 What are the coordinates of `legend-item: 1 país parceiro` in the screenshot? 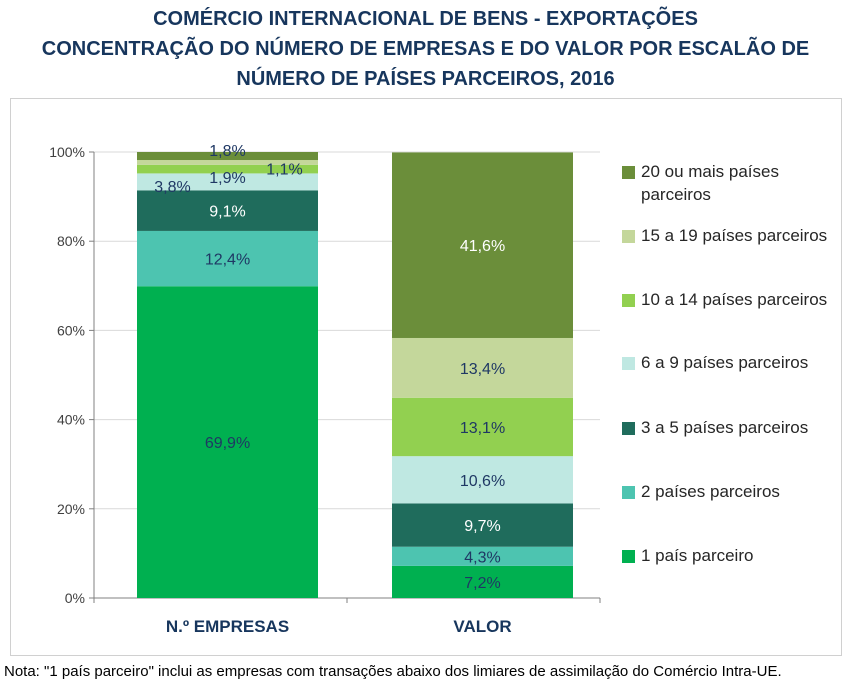 It's located at (731, 555).